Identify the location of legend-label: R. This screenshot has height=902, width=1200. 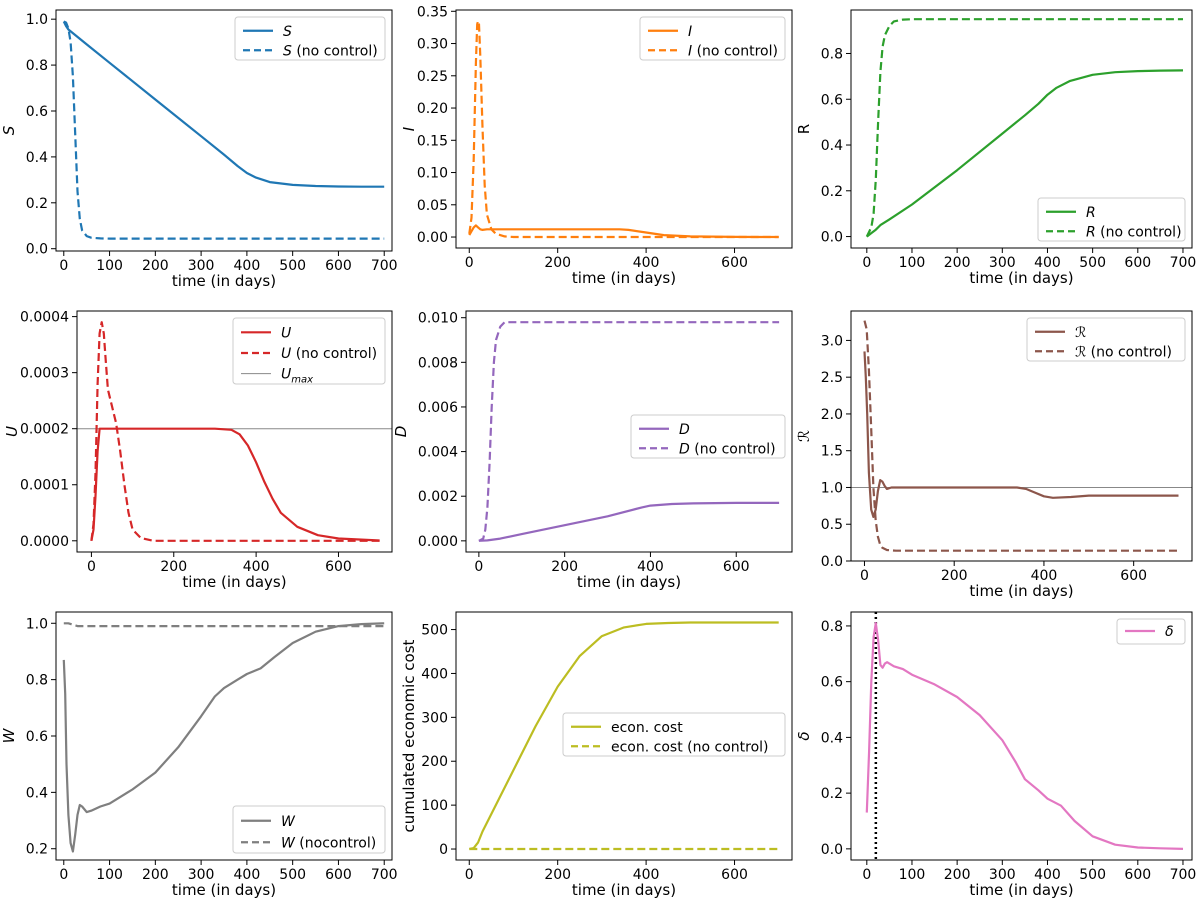
(1091, 213).